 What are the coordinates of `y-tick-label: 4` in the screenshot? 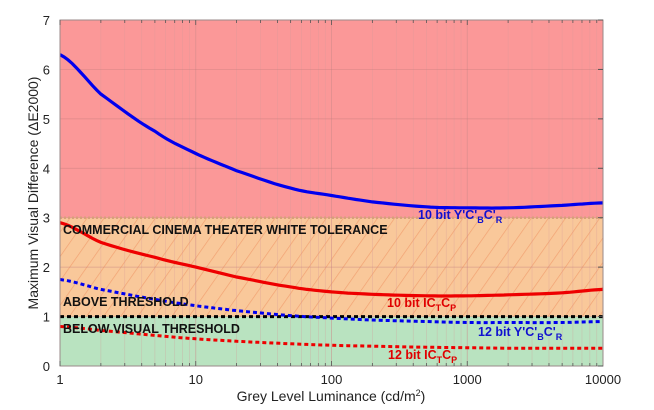 It's located at (46, 168).